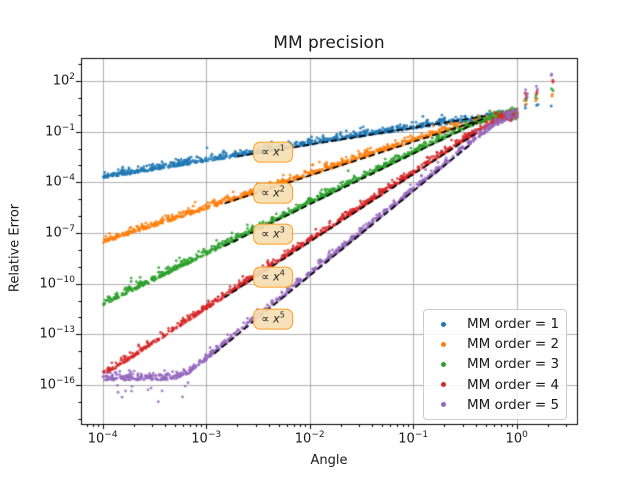  I want to click on legend-entry-5: MM order = 5, so click(495, 405).